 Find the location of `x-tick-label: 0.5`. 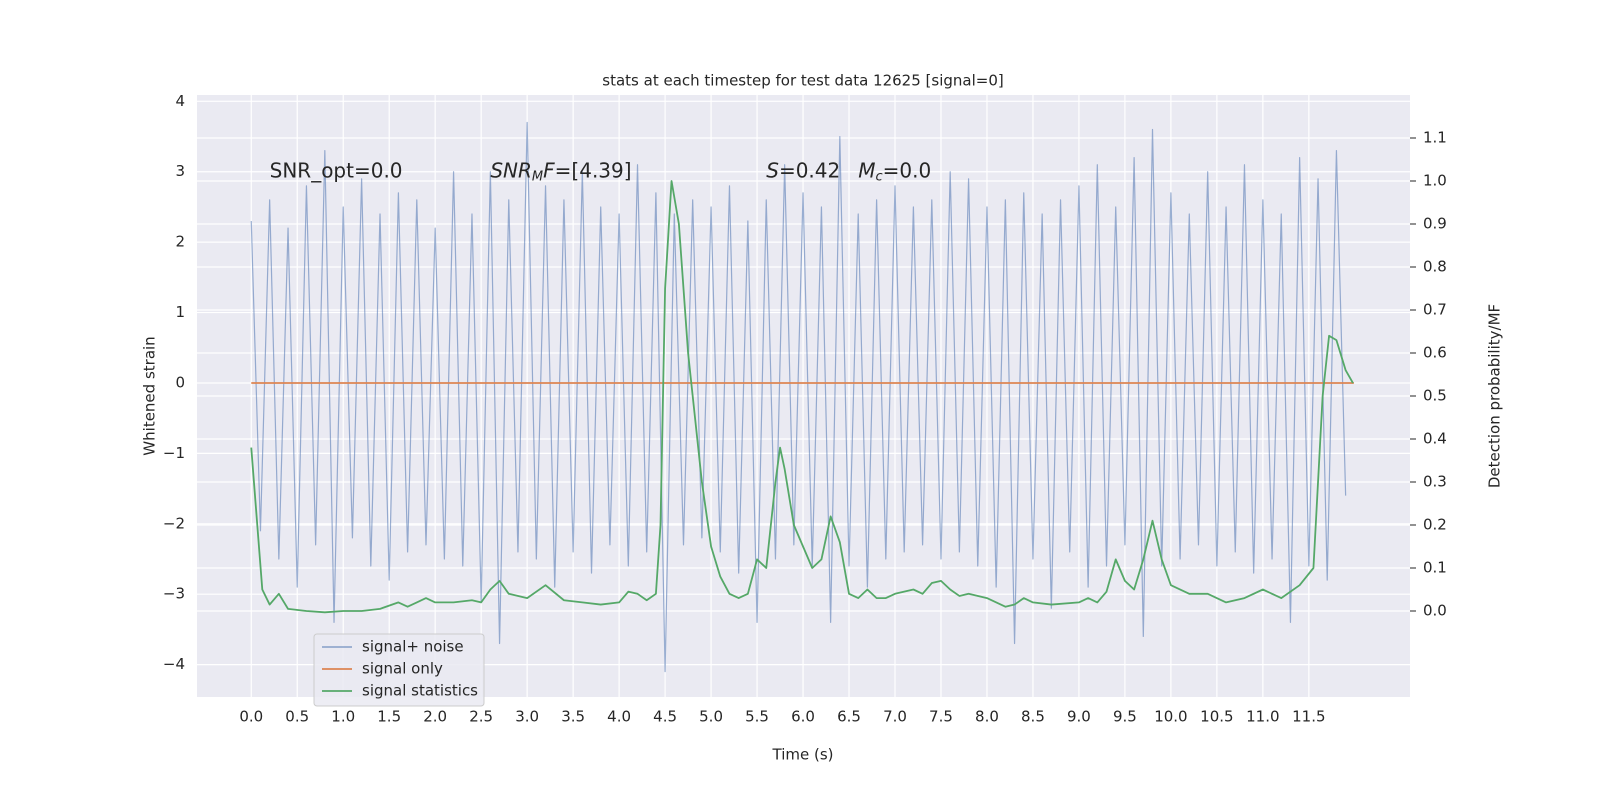

x-tick-label: 0.5 is located at coordinates (297, 717).